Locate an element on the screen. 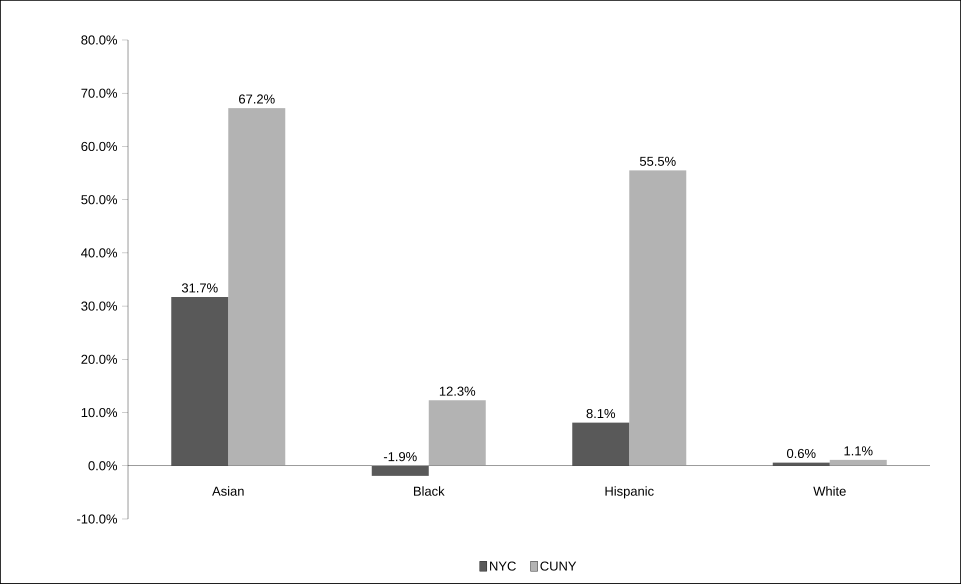  x-tick-label: Black is located at coordinates (429, 491).